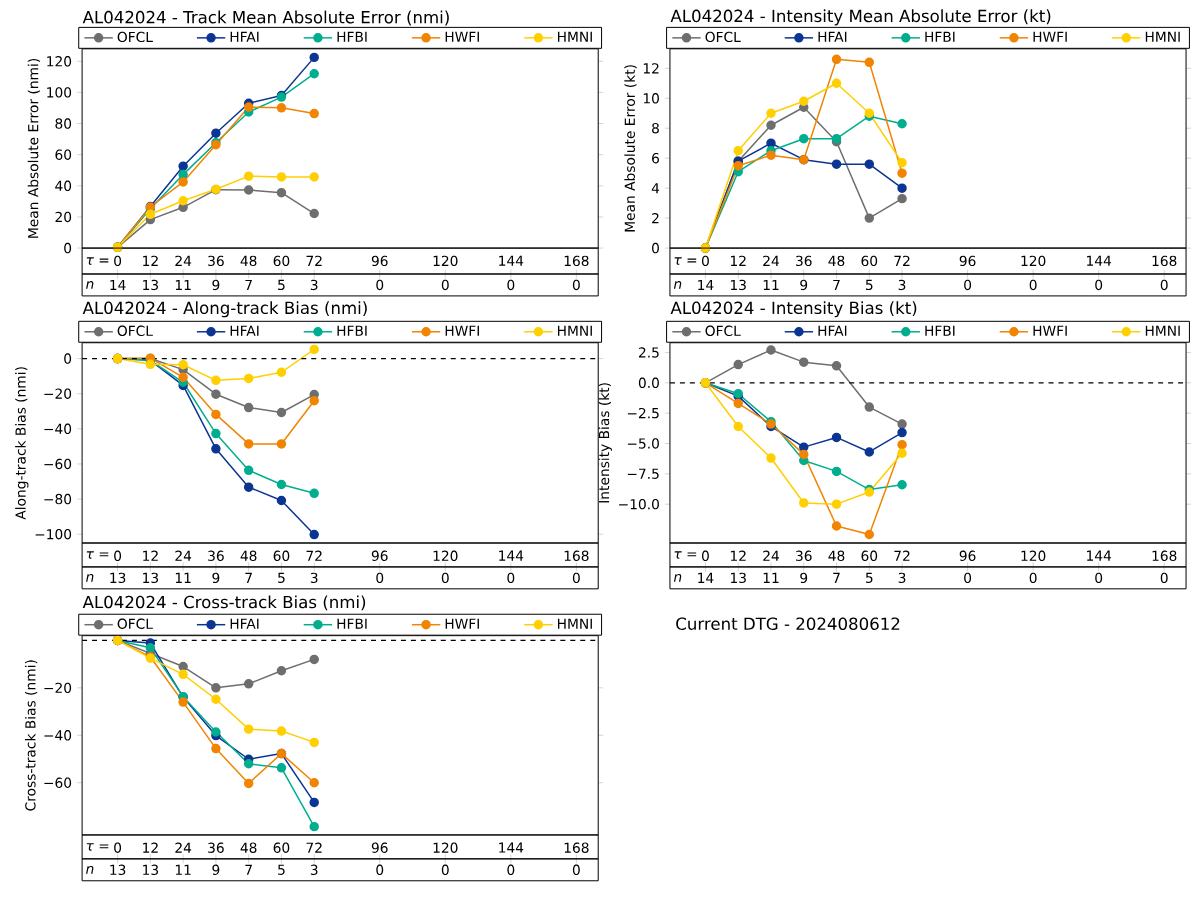 Image resolution: width=1200 pixels, height=897 pixels. What do you see at coordinates (58, 464) in the screenshot?
I see `y-tick-label: −60` at bounding box center [58, 464].